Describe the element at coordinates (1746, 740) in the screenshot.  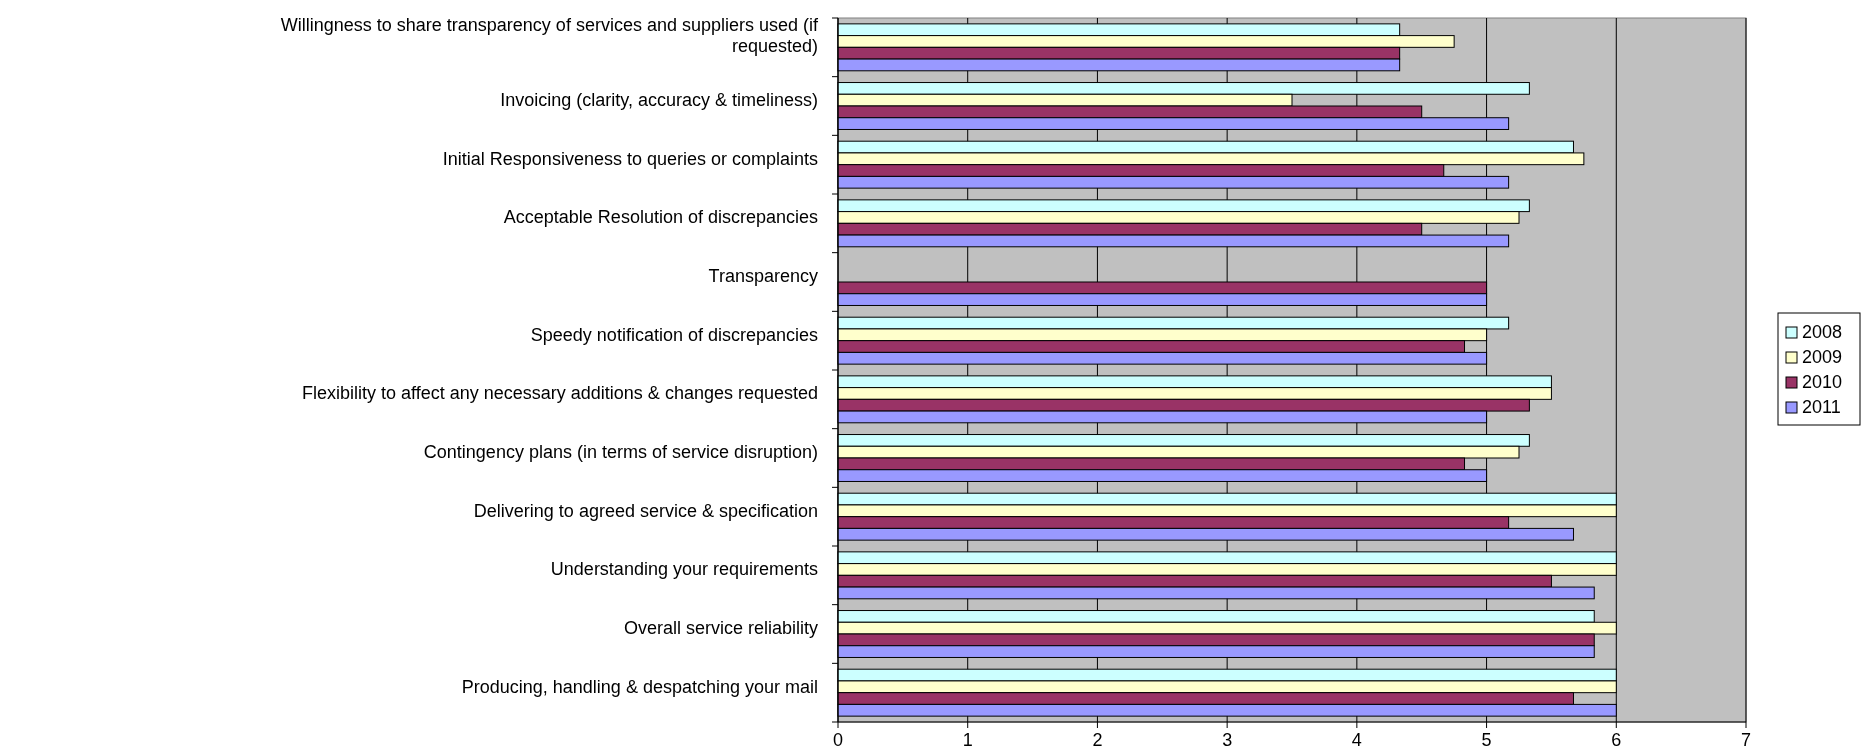
I see `x-tick-label: 7` at that location.